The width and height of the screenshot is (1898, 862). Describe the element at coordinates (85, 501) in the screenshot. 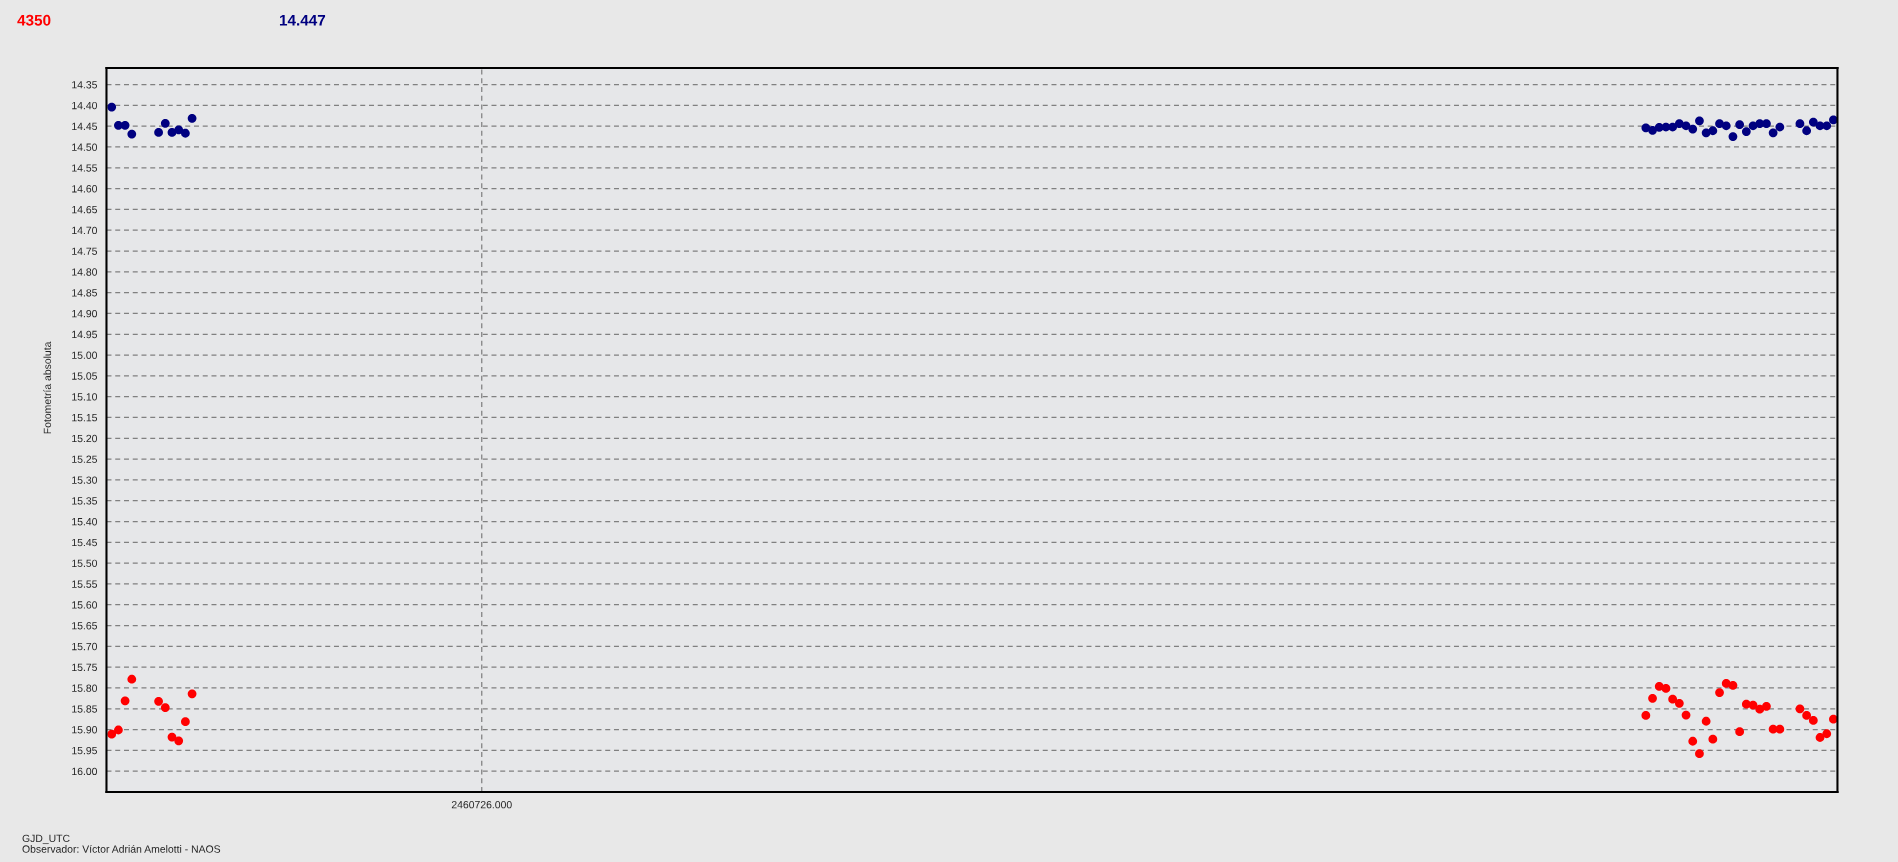

I see `y-tick-label: 15.35` at that location.